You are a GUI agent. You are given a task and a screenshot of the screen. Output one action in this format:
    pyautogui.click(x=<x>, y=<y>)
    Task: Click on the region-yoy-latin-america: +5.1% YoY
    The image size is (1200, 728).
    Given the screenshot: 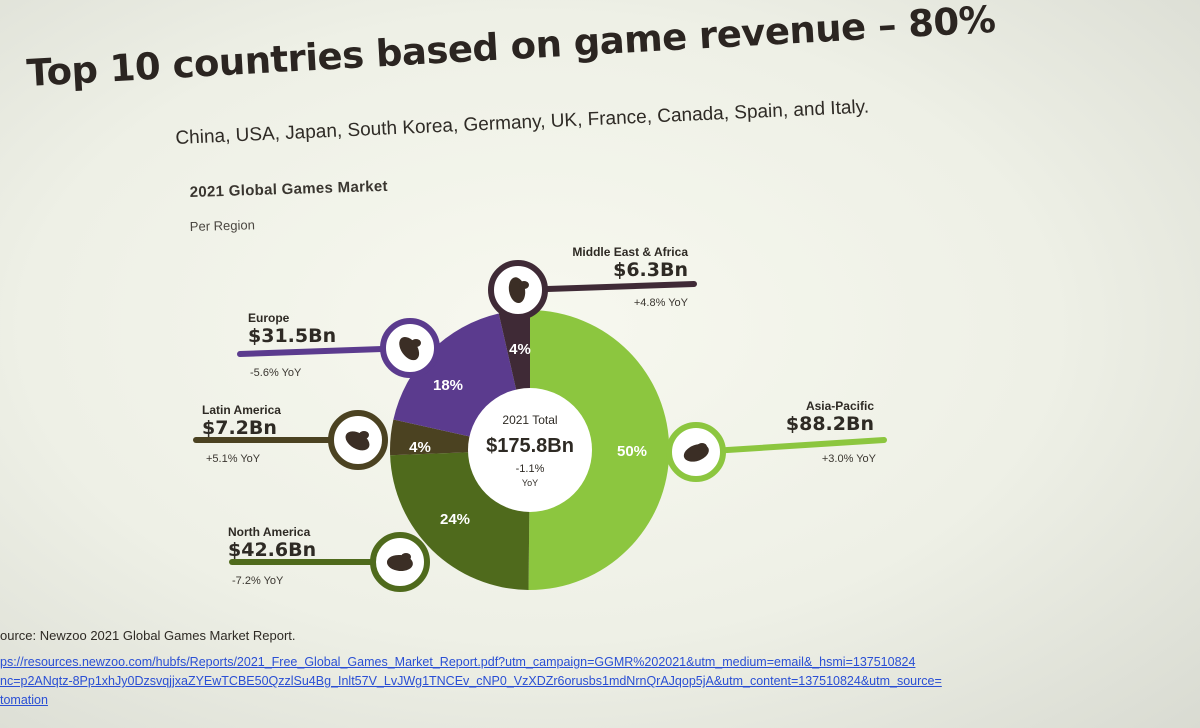 What is the action you would take?
    pyautogui.click(x=233, y=459)
    